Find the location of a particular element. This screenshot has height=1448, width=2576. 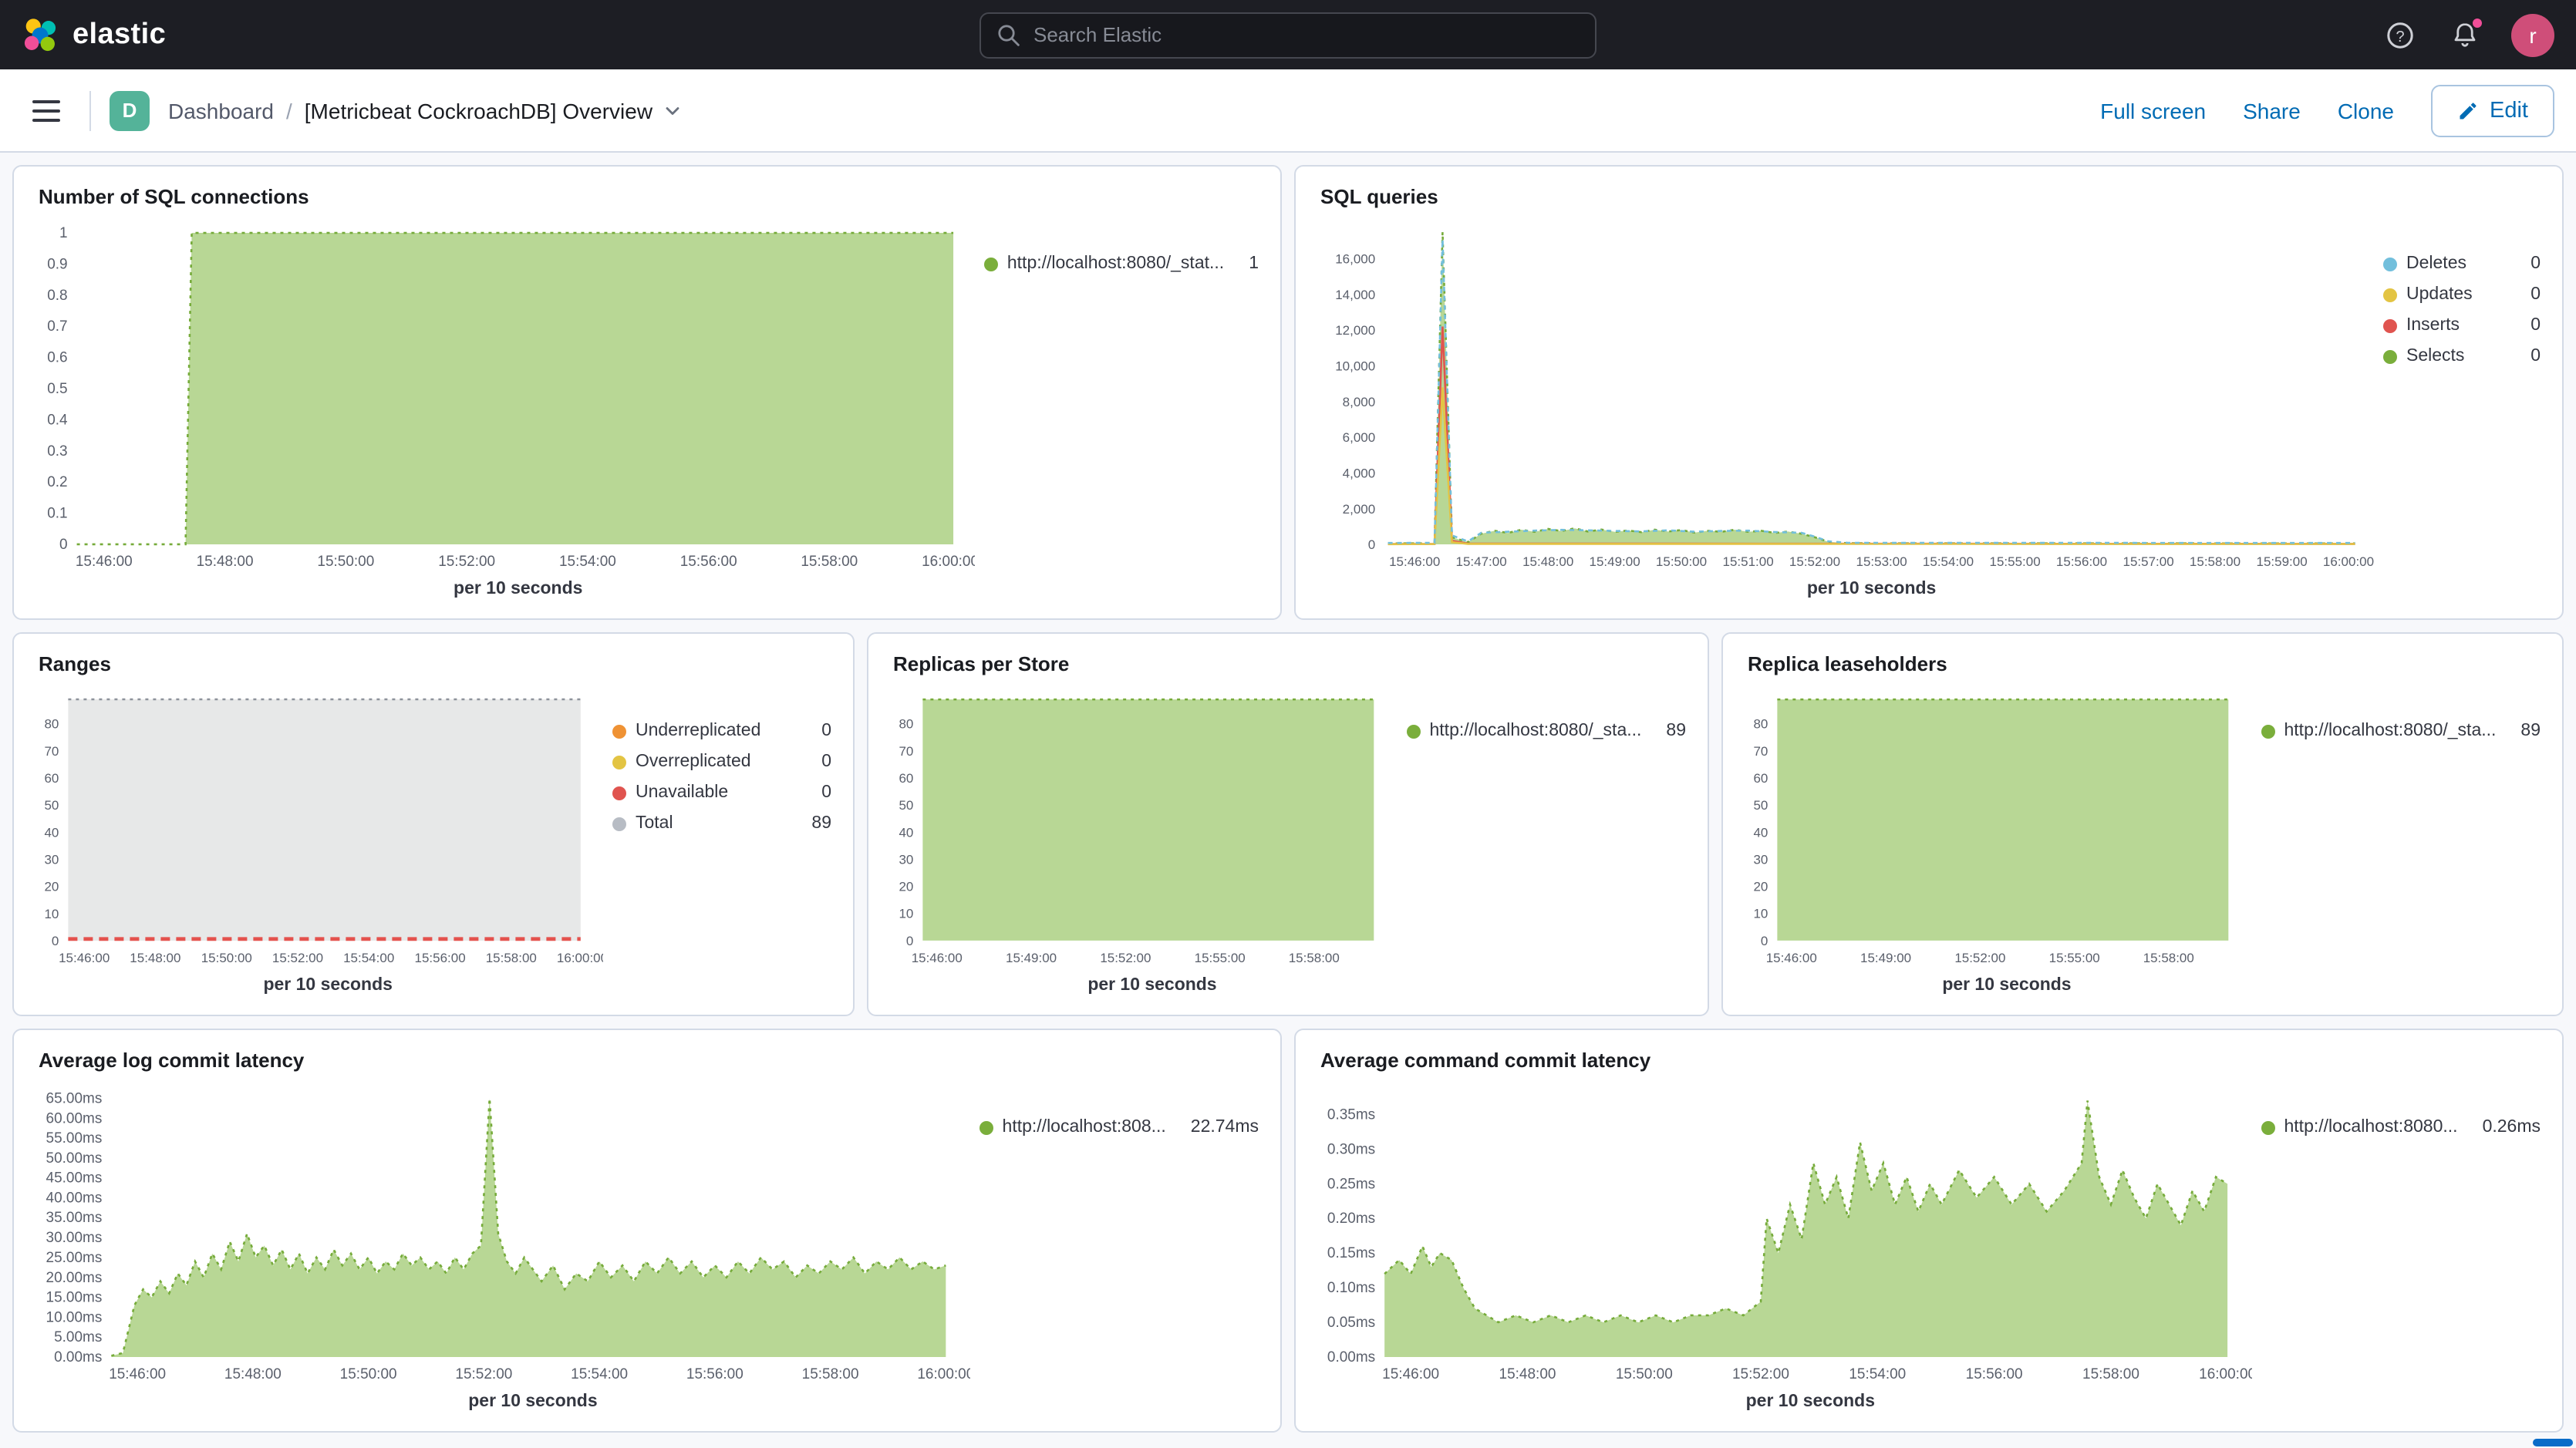

edit-button: Edit is located at coordinates (2492, 110).